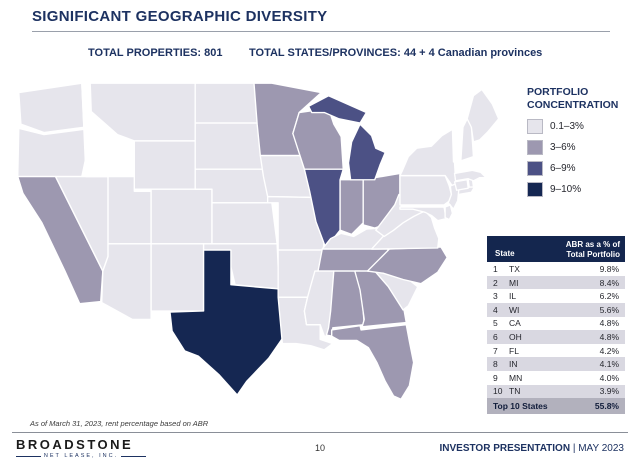 This screenshot has height=474, width=640. I want to click on legend-label: 9–10%, so click(566, 190).